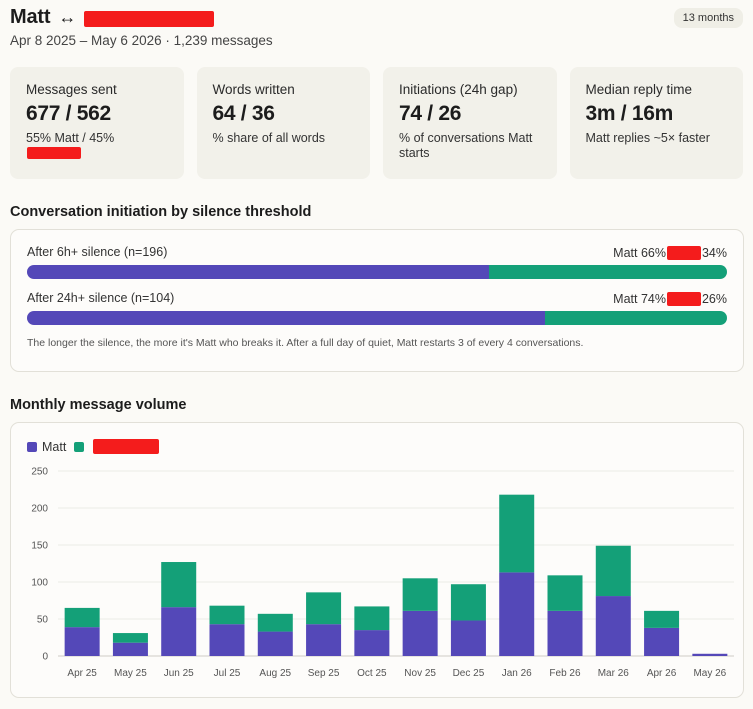 The width and height of the screenshot is (753, 709). Describe the element at coordinates (420, 673) in the screenshot. I see `x-tick-label: Nov 25` at that location.